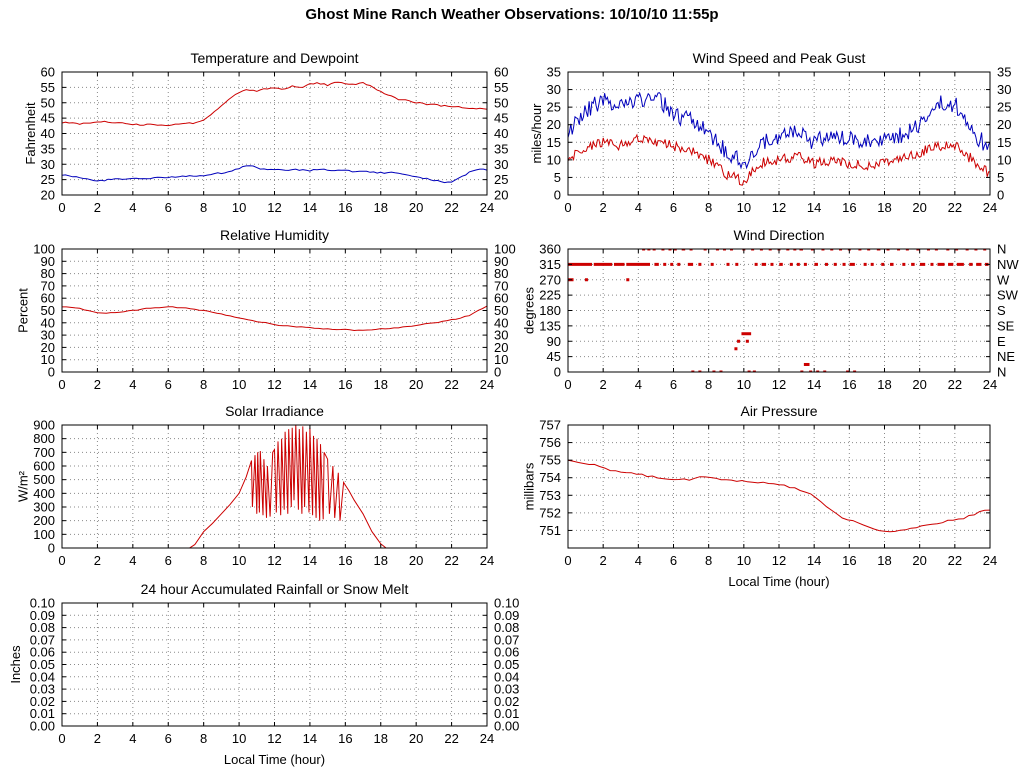  What do you see at coordinates (44, 479) in the screenshot?
I see `y-tick-label: 500` at bounding box center [44, 479].